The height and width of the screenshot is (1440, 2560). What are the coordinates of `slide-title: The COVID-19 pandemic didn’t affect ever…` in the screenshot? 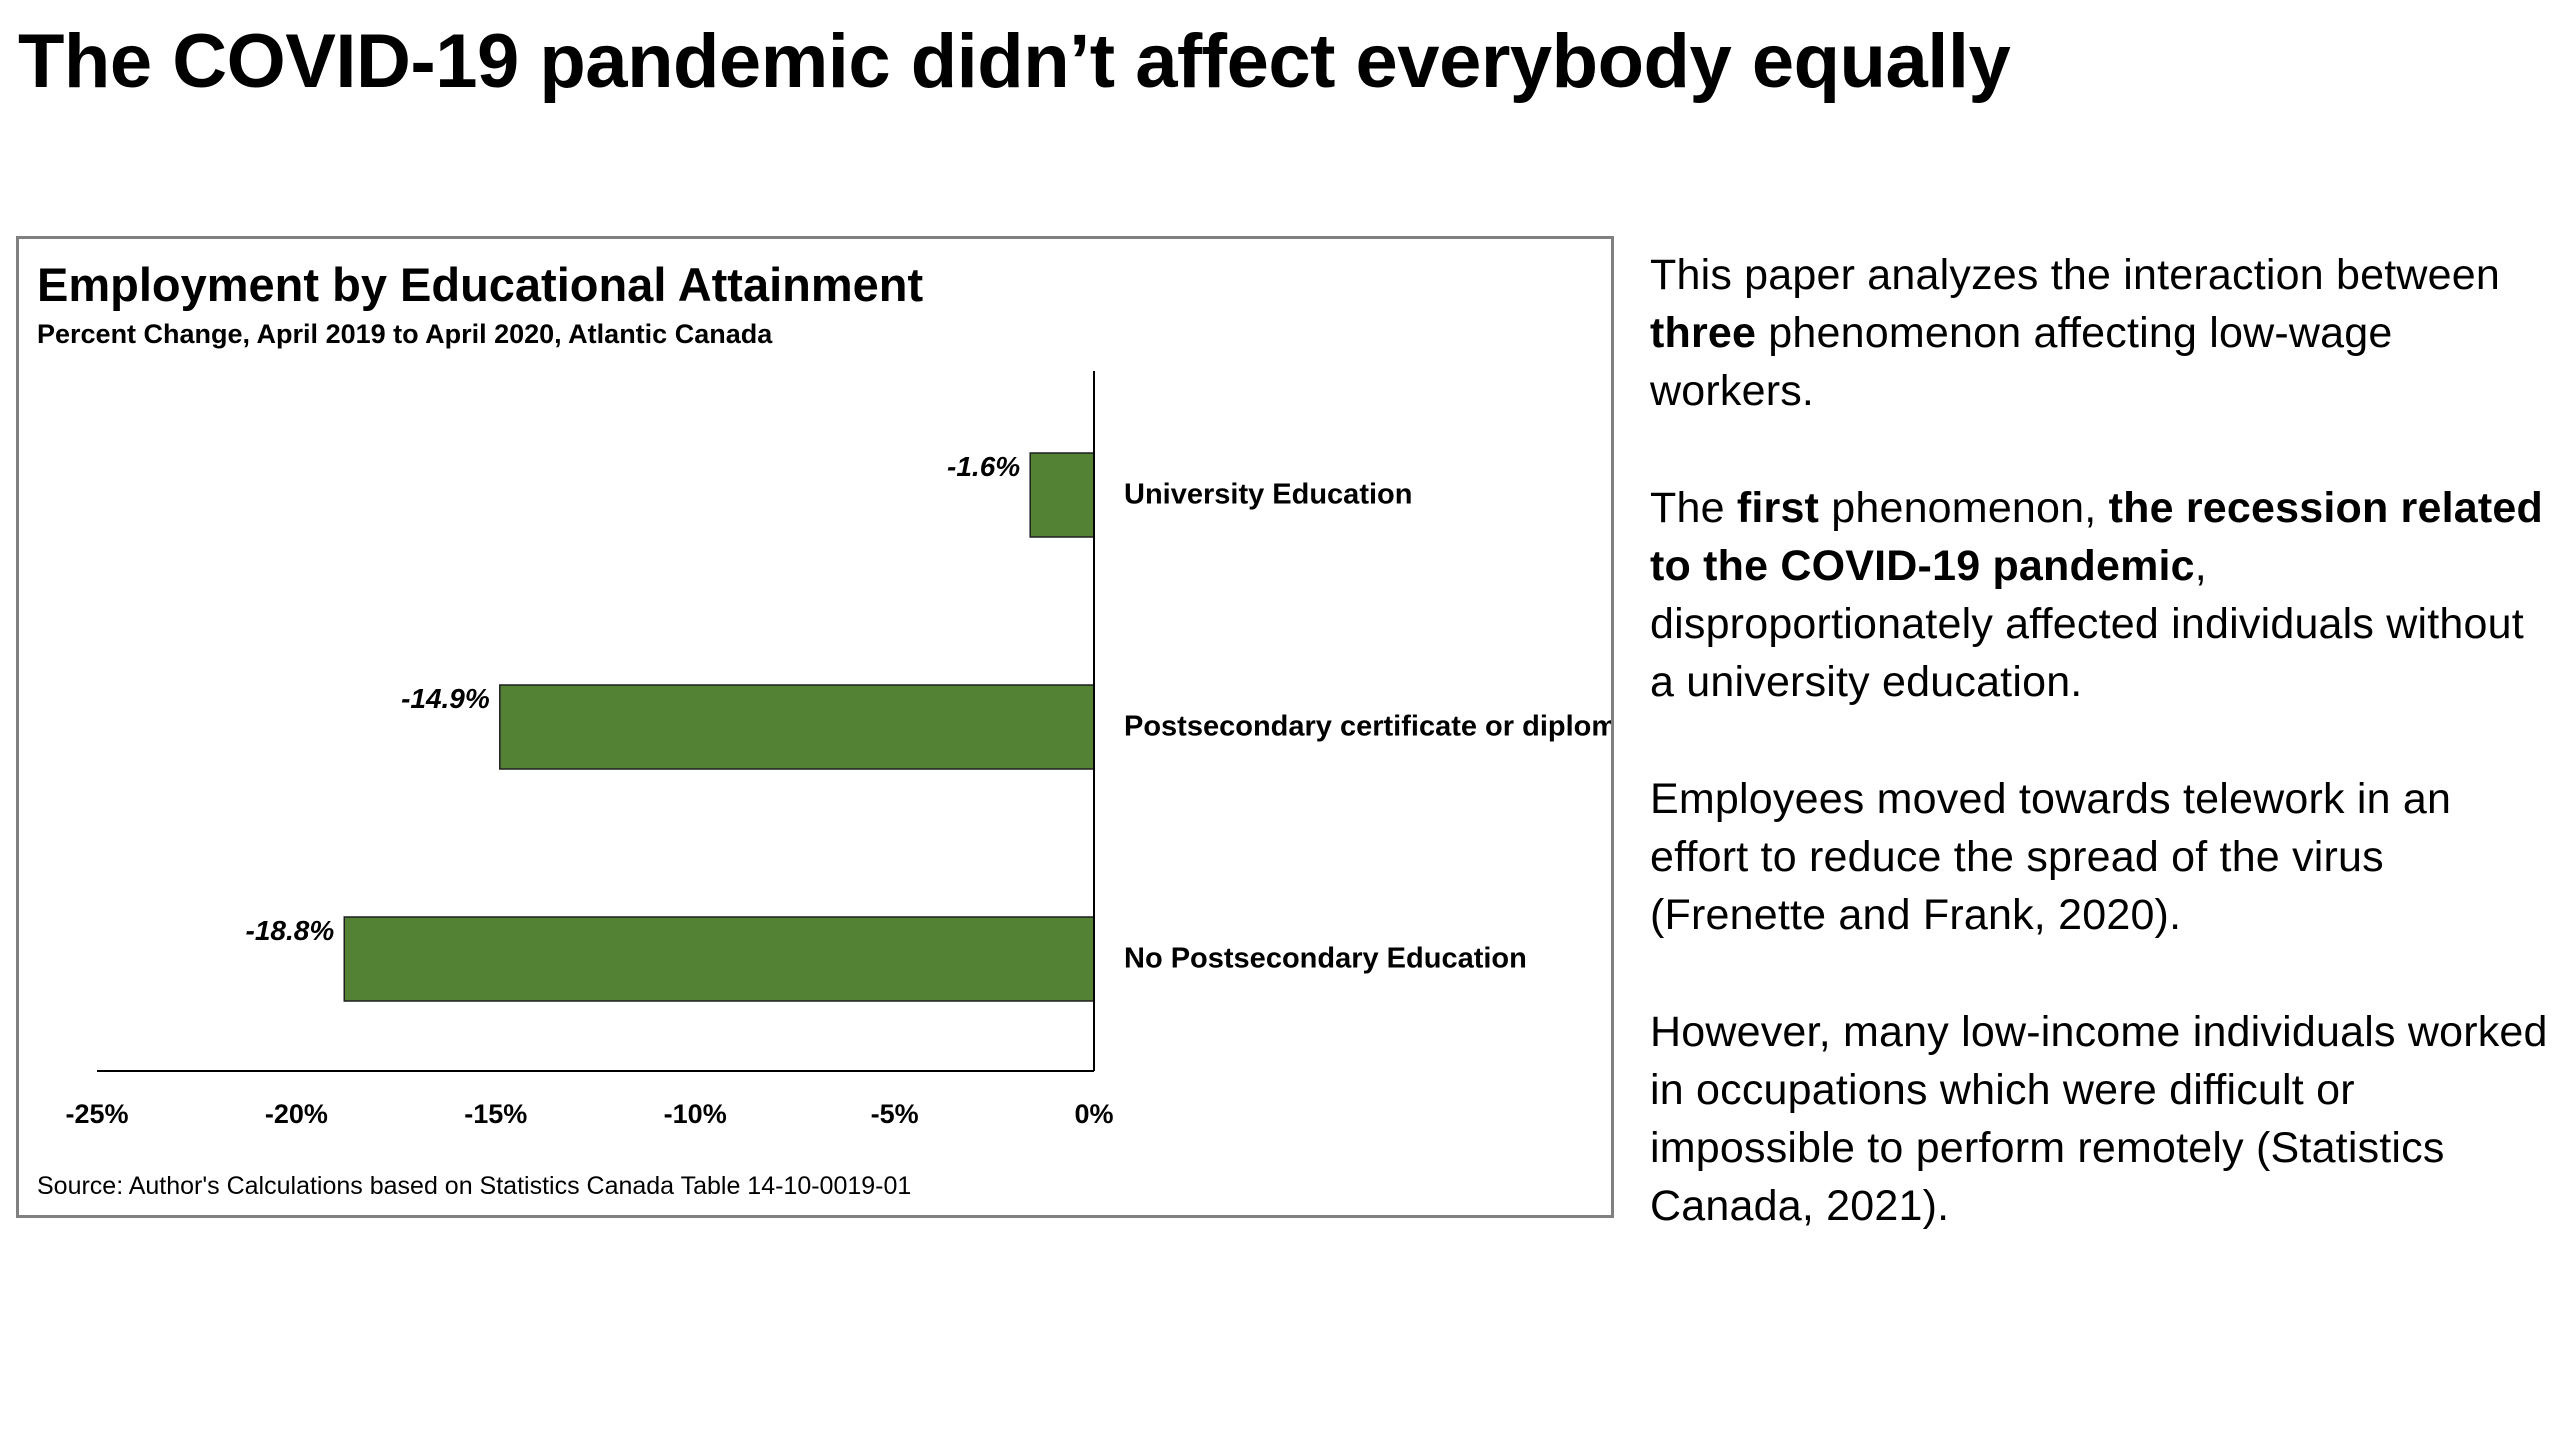 It's located at (1014, 61).